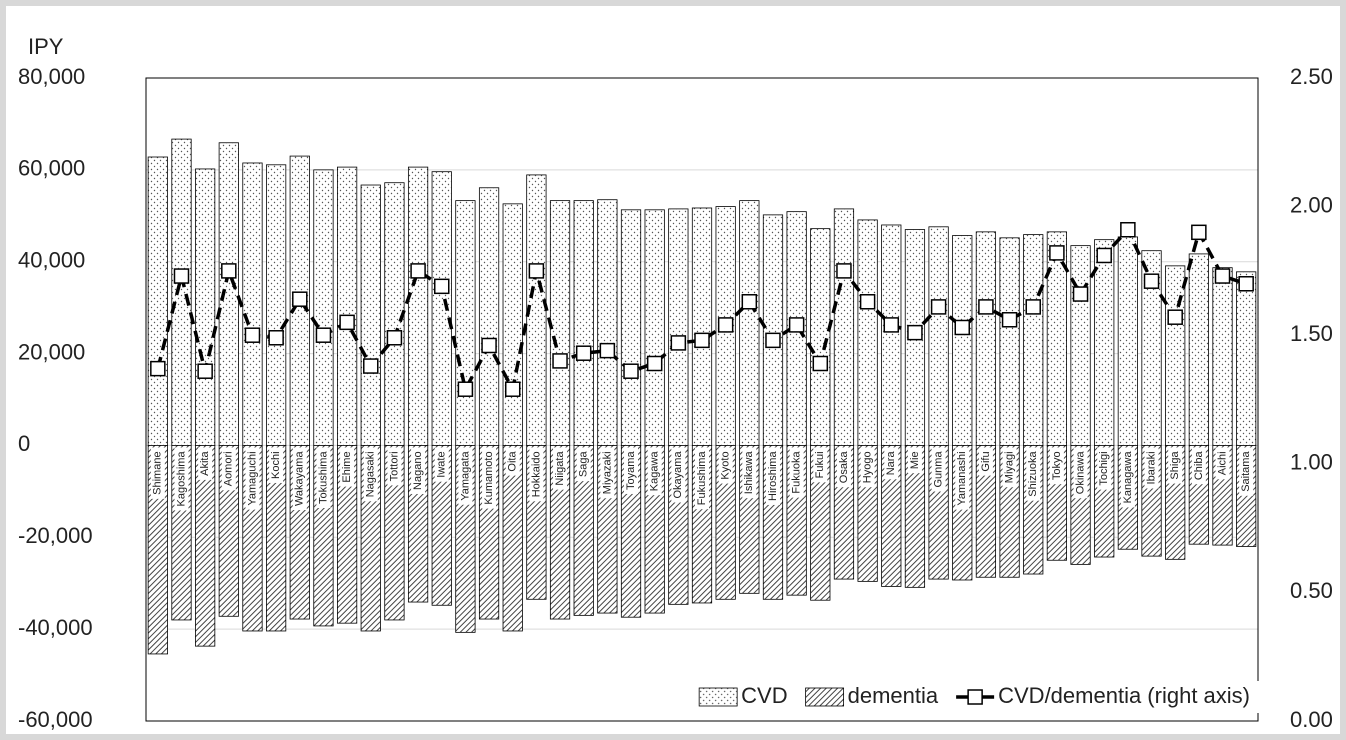 This screenshot has height=740, width=1346. Describe the element at coordinates (181, 479) in the screenshot. I see `x-tick-label: Kagoshima` at that location.